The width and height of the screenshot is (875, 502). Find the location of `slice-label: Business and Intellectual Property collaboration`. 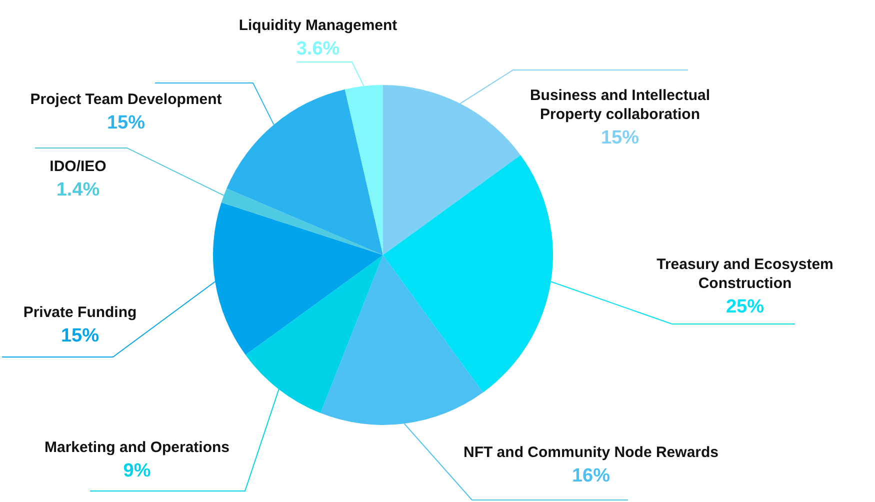

slice-label: Business and Intellectual Property collaboration is located at coordinates (620, 105).